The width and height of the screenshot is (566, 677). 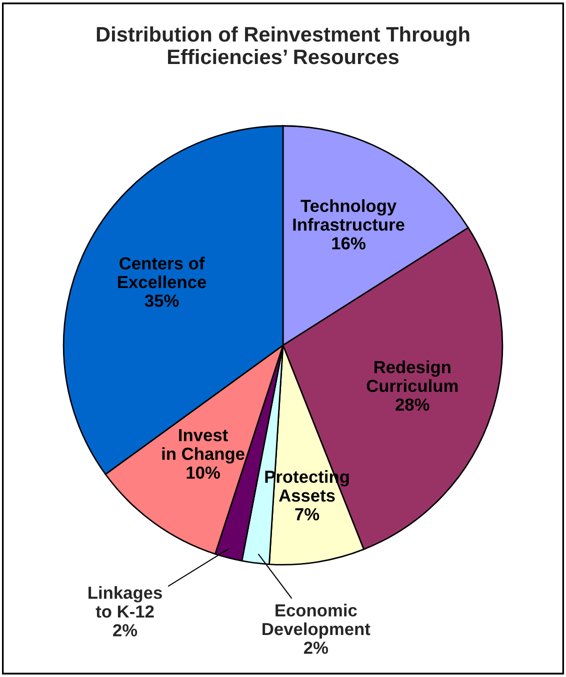 I want to click on data-label: 35%, so click(x=161, y=300).